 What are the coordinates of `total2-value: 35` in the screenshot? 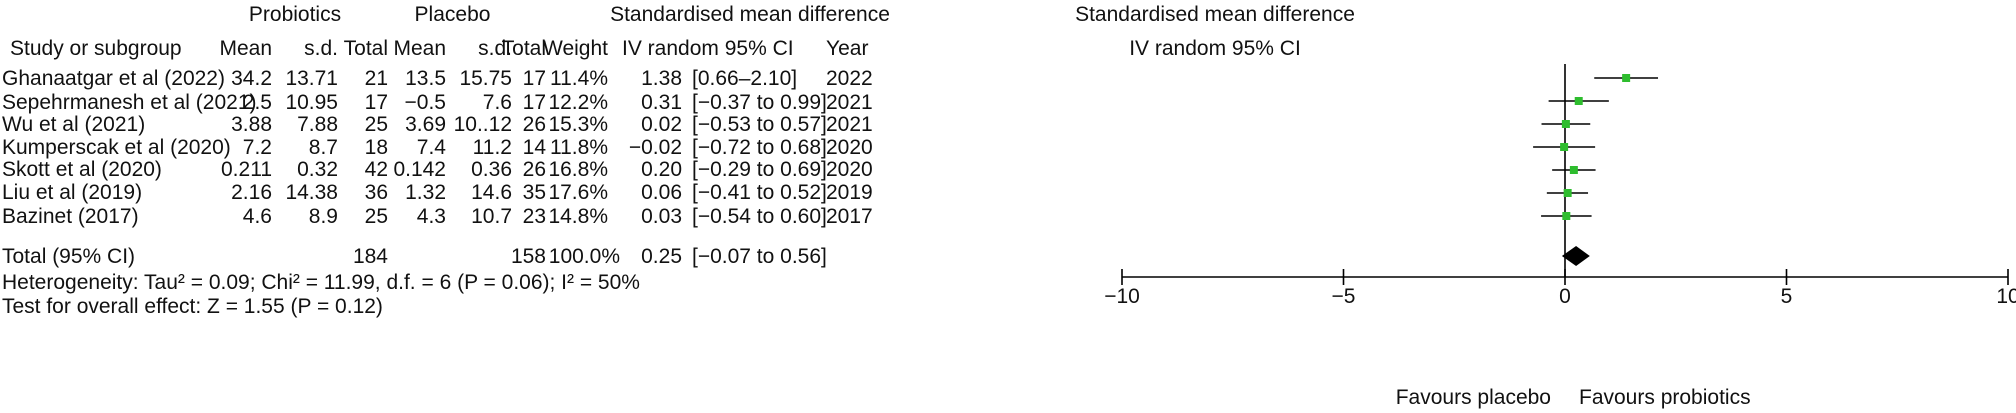 It's located at (534, 192).